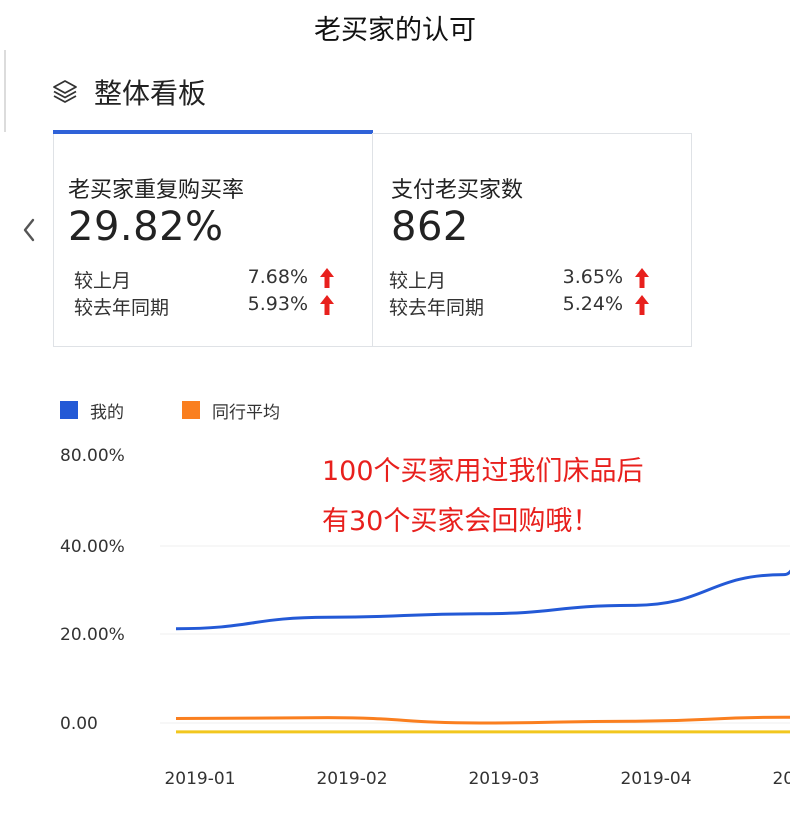 The height and width of the screenshot is (820, 790). I want to click on metric-card-repeat-rate: 老买家重复购买率 29.82% 较上月 7.68% 较去年同期 5.93%, so click(213, 238).